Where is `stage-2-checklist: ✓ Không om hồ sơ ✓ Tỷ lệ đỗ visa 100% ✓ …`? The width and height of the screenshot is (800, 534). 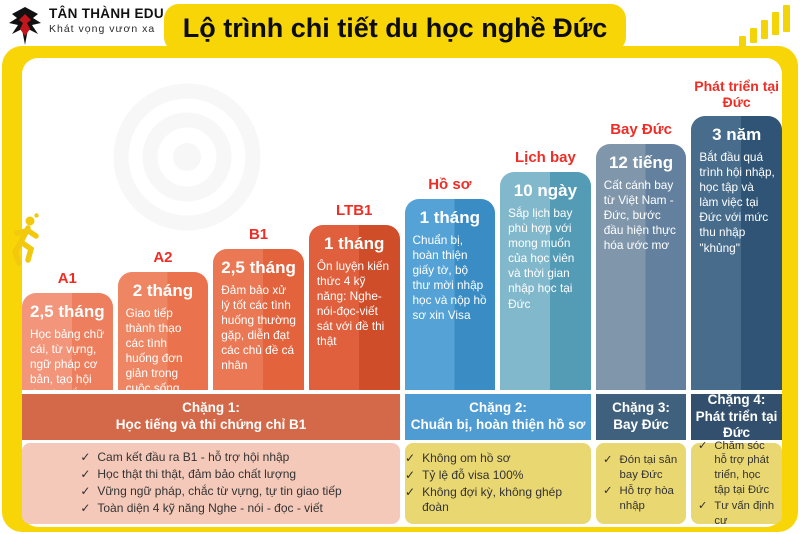
stage-2-checklist: ✓ Không om hồ sơ ✓ Tỷ lệ đỗ visa 100% ✓ … is located at coordinates (498, 483).